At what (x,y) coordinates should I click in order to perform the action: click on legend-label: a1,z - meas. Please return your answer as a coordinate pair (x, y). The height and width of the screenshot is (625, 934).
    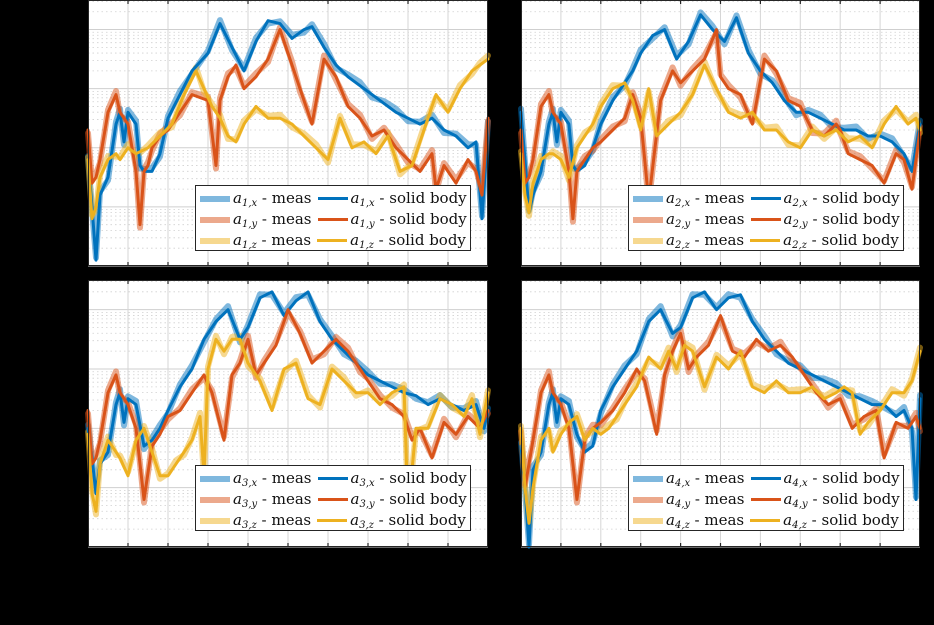
    Looking at the image, I should click on (272, 240).